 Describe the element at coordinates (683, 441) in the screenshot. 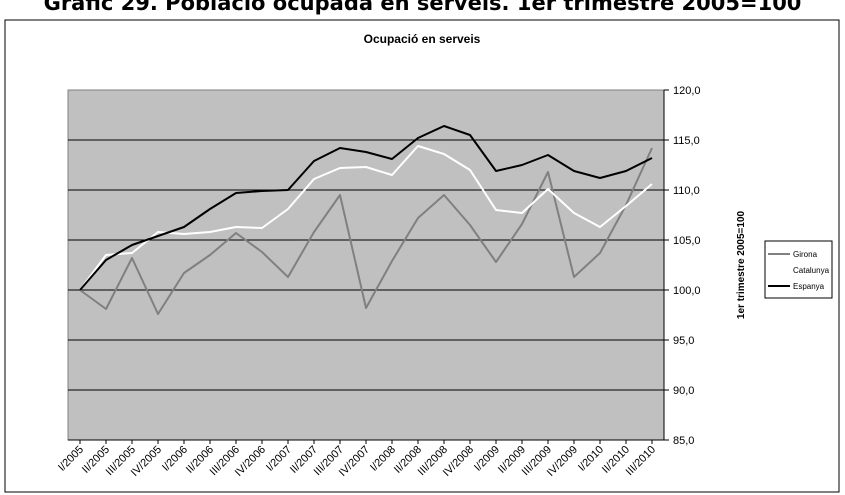

I see `y-tick-label: 85,0` at that location.